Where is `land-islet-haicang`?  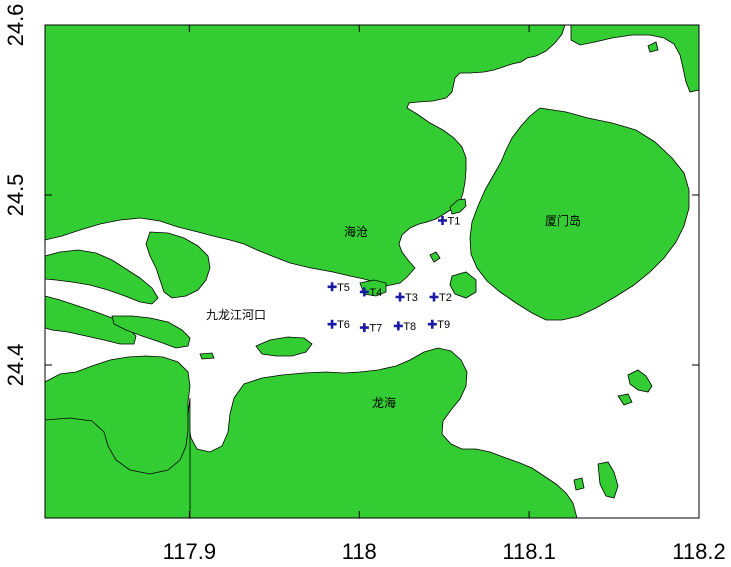
land-islet-haicang is located at coordinates (435, 257).